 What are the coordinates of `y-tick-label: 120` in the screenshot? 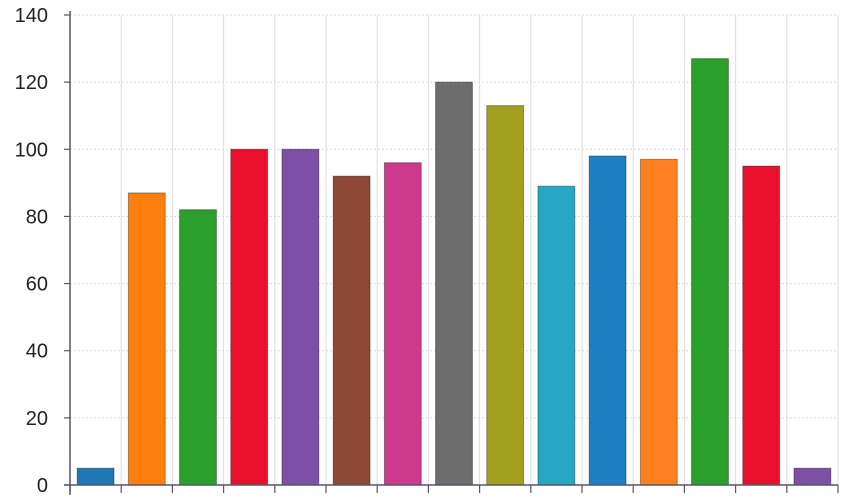 It's located at (31, 83).